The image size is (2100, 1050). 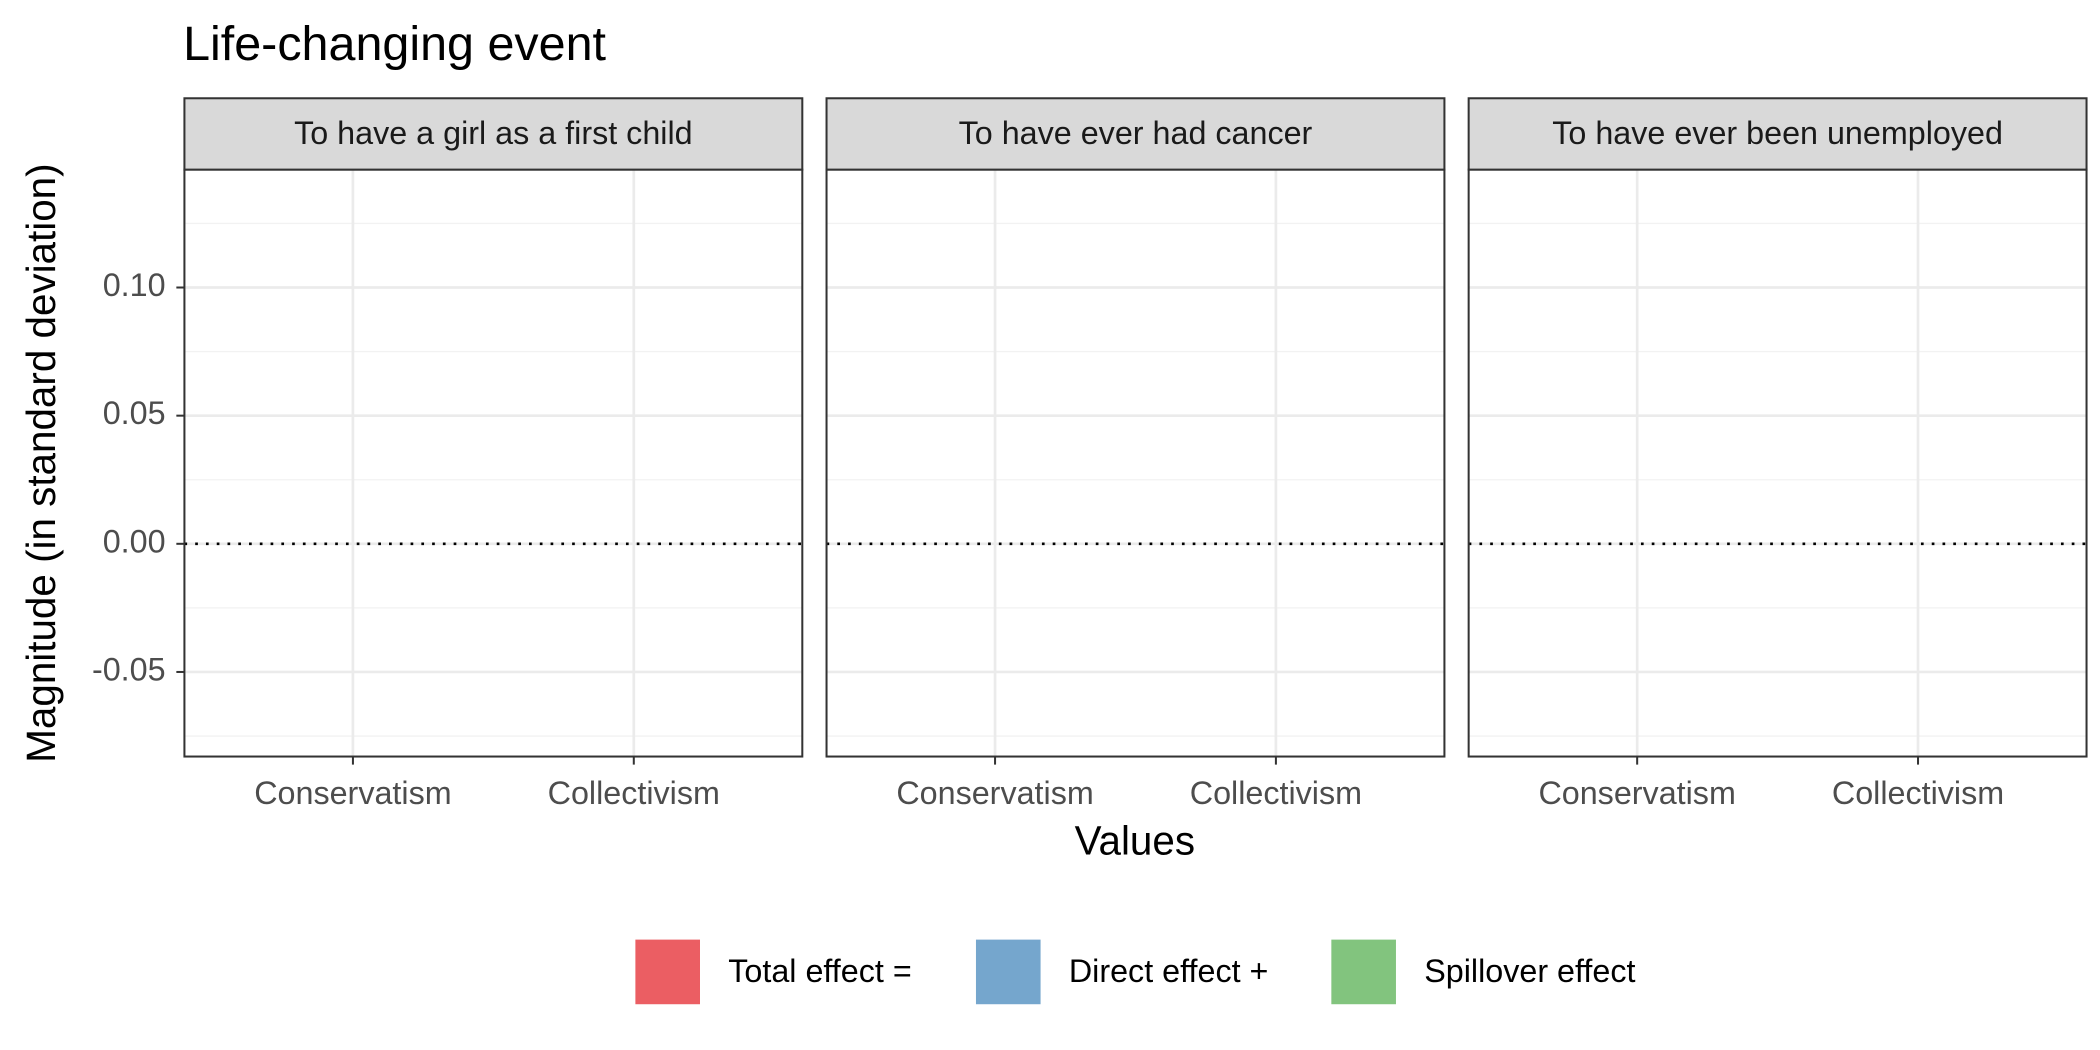 I want to click on x-axis-title: Values, so click(x=1135, y=841).